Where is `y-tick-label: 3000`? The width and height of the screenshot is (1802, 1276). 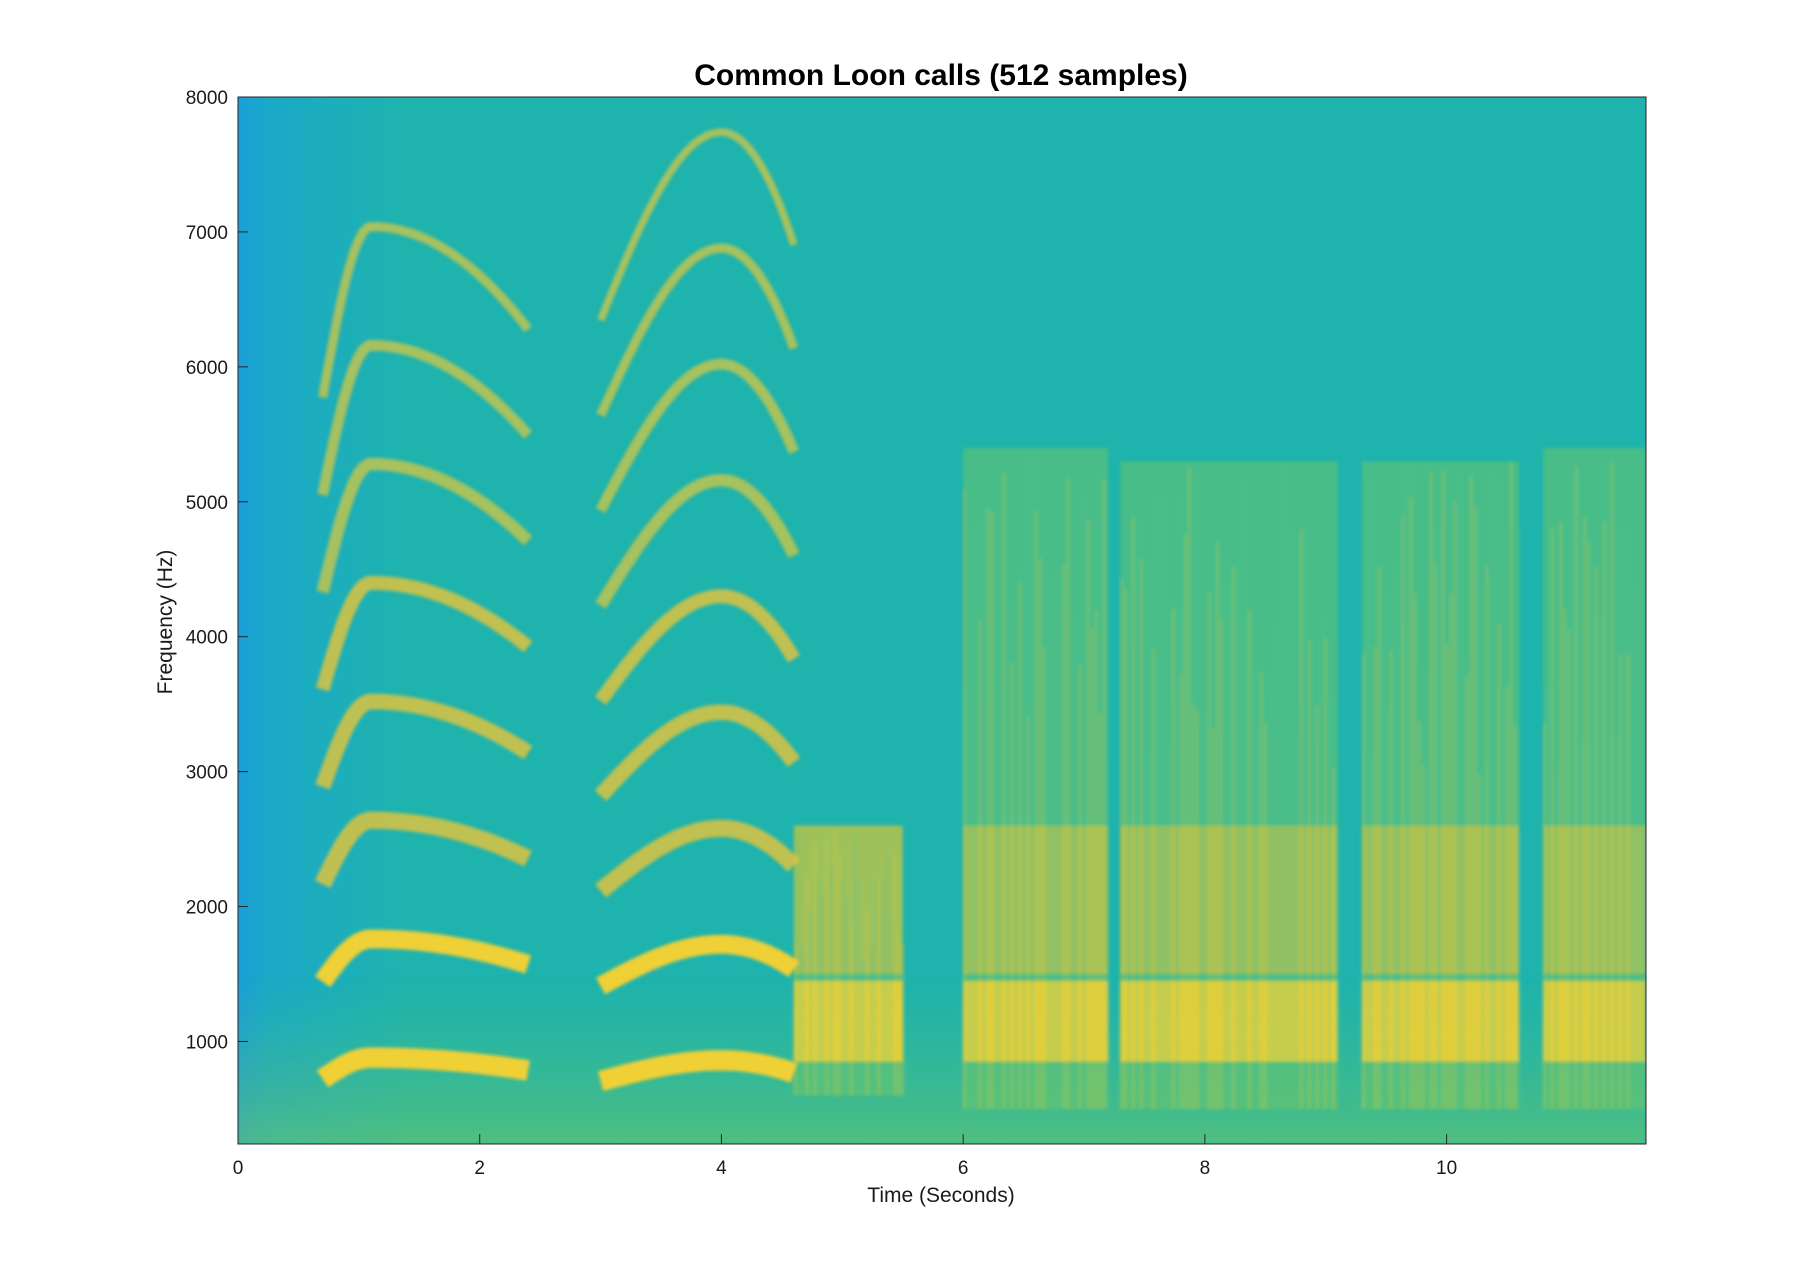
y-tick-label: 3000 is located at coordinates (207, 773).